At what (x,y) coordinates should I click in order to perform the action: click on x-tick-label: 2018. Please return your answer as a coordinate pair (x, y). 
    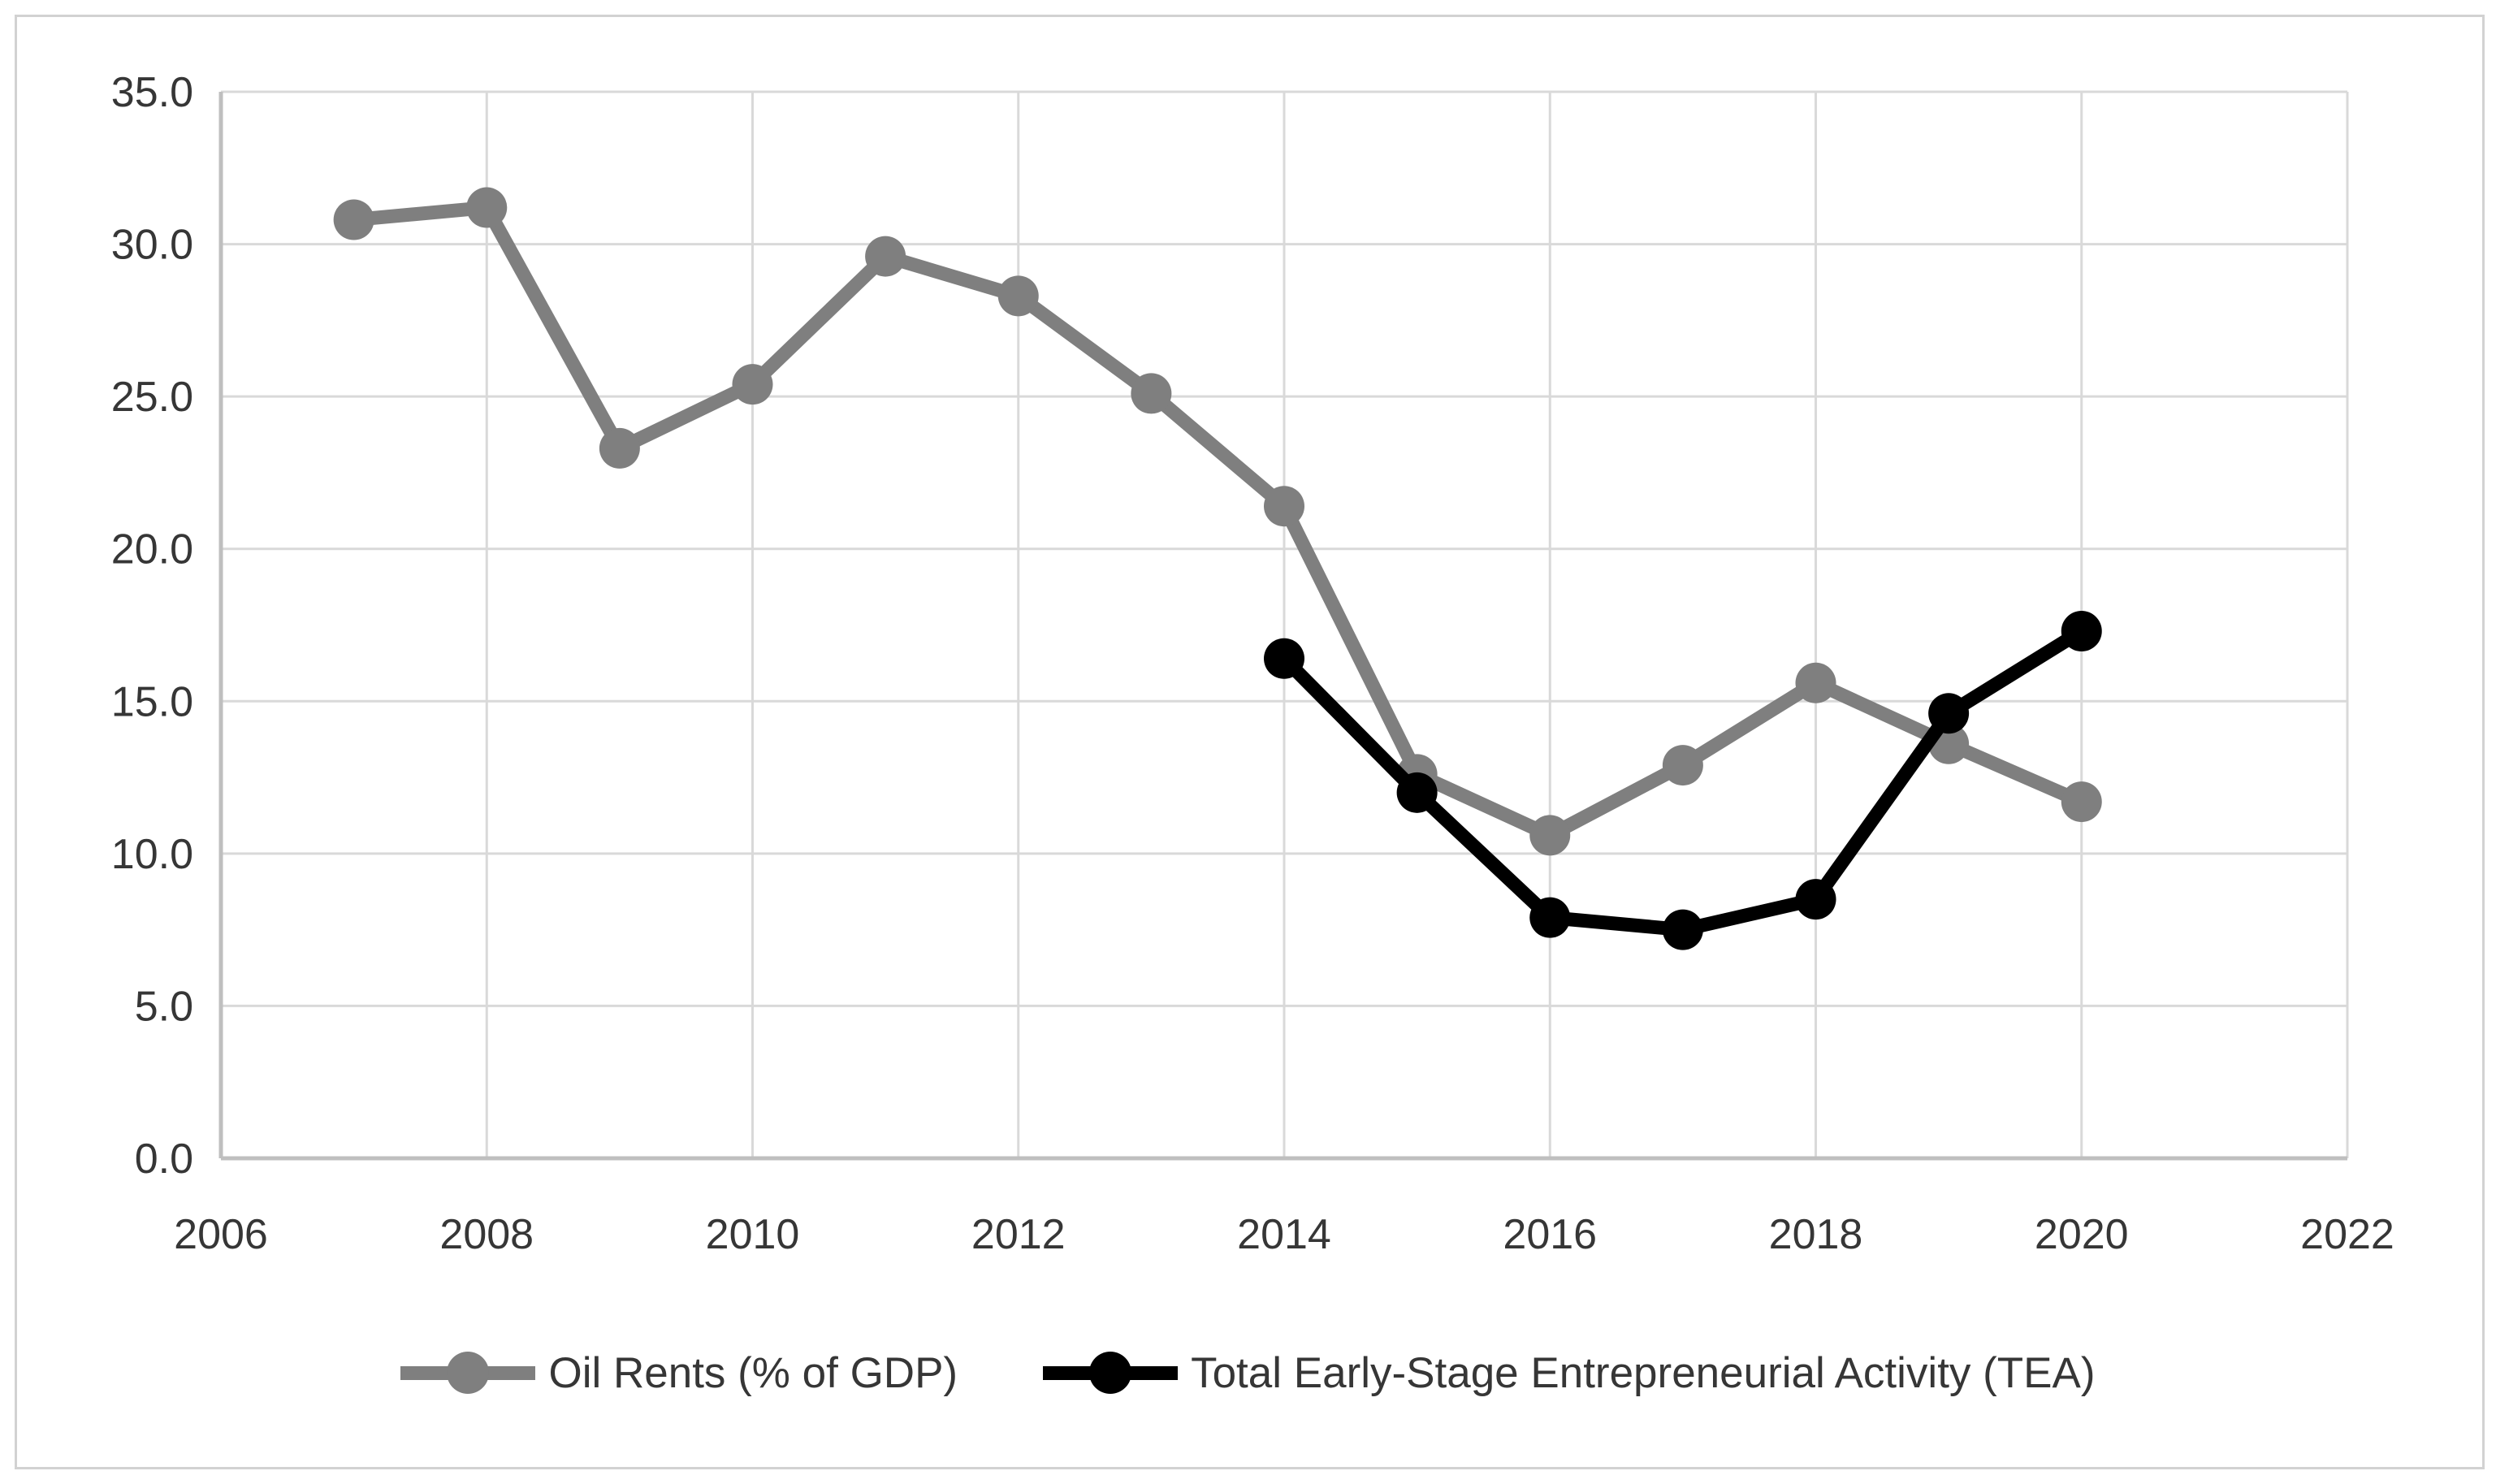
    Looking at the image, I should click on (1816, 1234).